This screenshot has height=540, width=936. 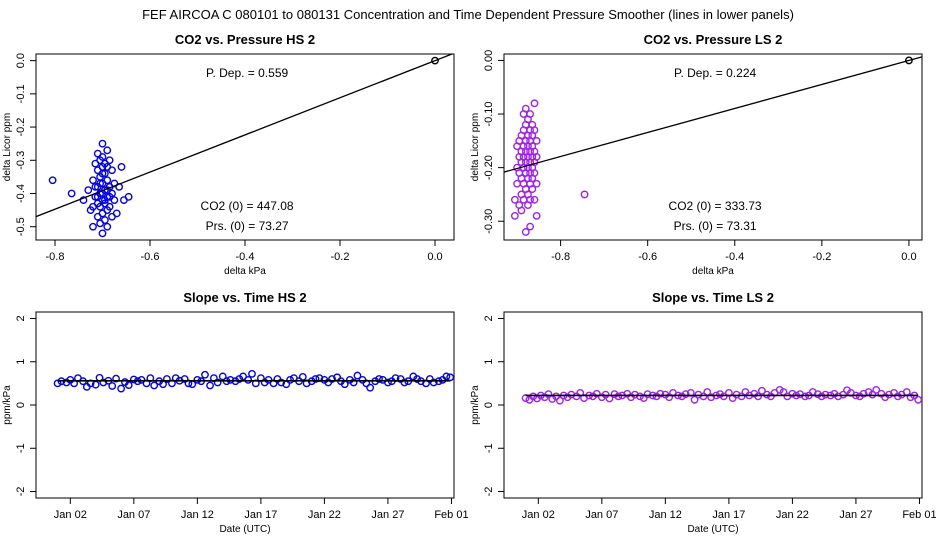 What do you see at coordinates (713, 39) in the screenshot?
I see `ls-pressure-title: CO2 vs. Pressure LS 2` at bounding box center [713, 39].